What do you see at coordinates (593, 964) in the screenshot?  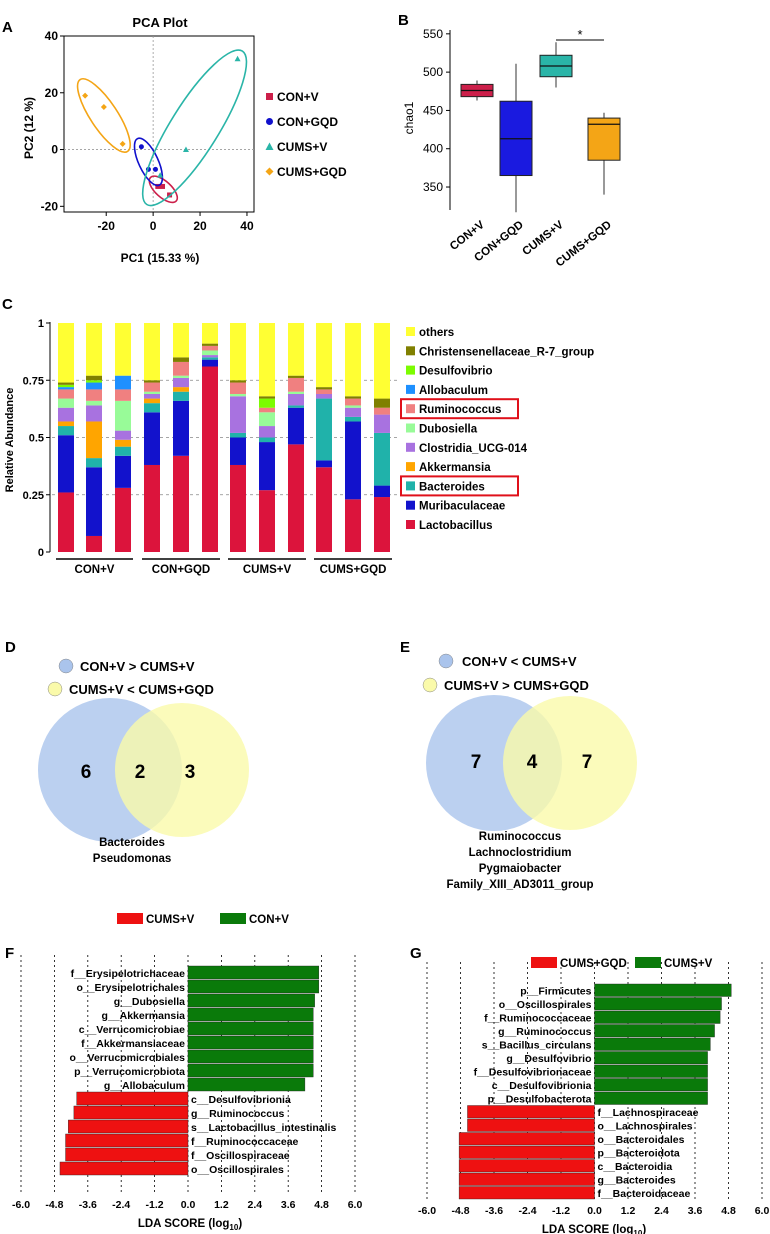 I see `lda-legend-label: CUMS+GQD` at bounding box center [593, 964].